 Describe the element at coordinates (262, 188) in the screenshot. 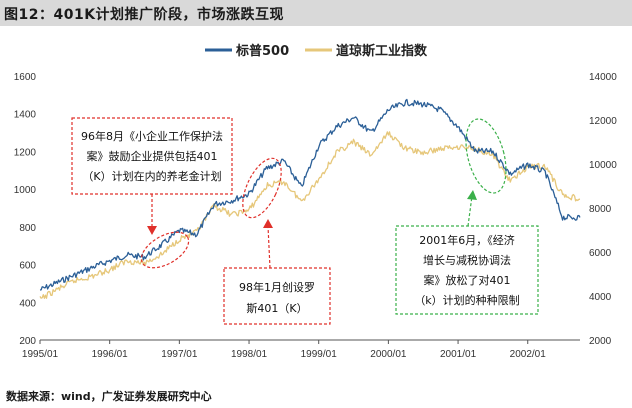

I see `highlight-ellipse-1998` at that location.